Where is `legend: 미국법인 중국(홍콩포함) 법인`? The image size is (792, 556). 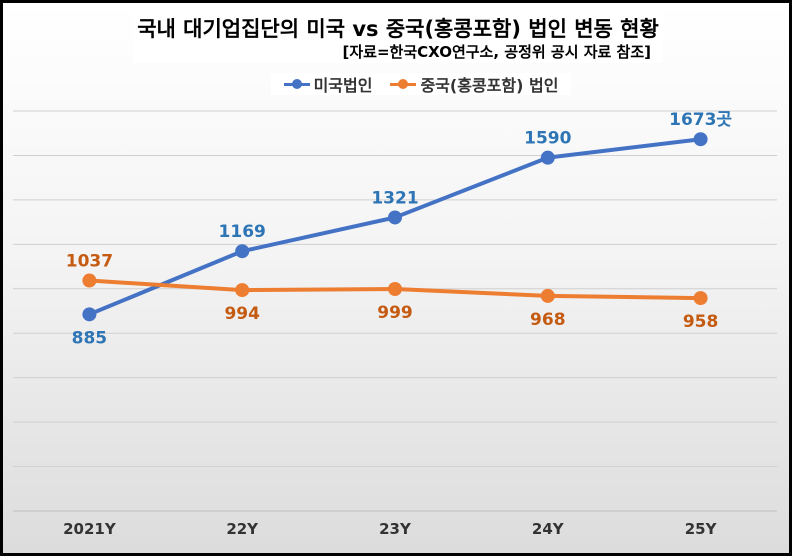 legend: 미국법인 중국(홍콩포함) 법인 is located at coordinates (421, 84).